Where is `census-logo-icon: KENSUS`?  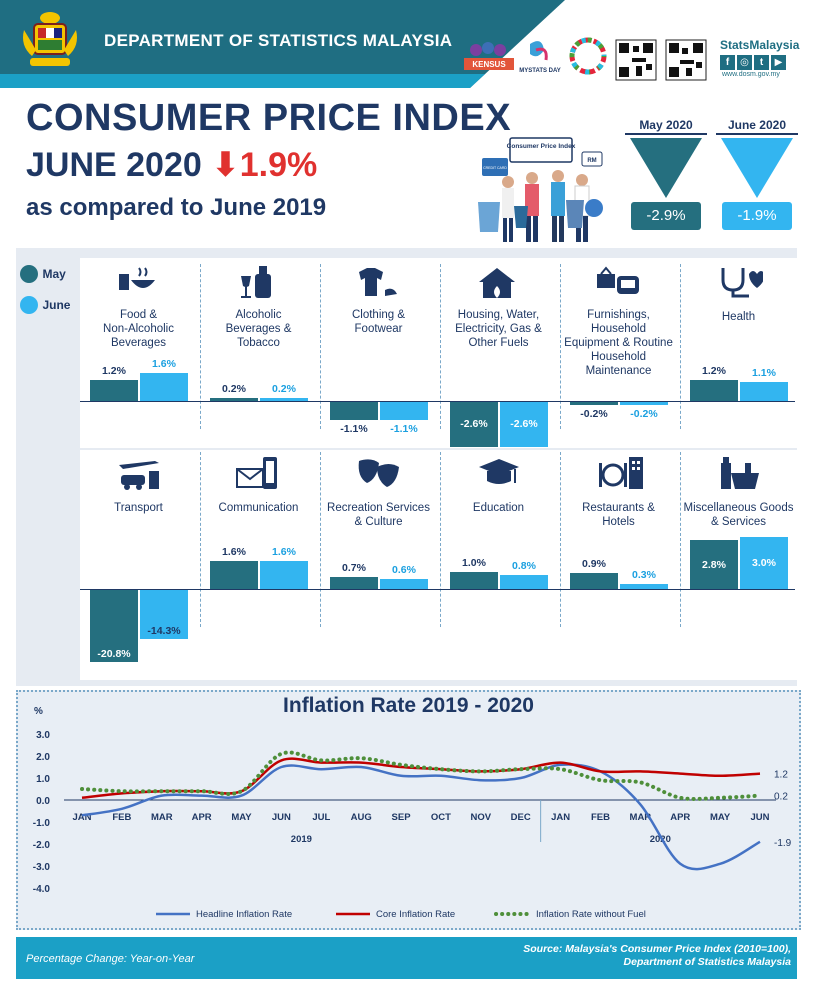
census-logo-icon: KENSUS is located at coordinates (489, 56).